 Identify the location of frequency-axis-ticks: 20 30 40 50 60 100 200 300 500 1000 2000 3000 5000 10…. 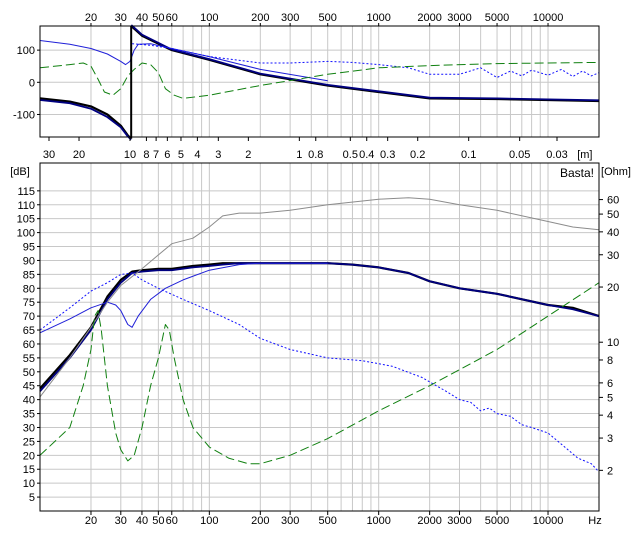
(324, 519).